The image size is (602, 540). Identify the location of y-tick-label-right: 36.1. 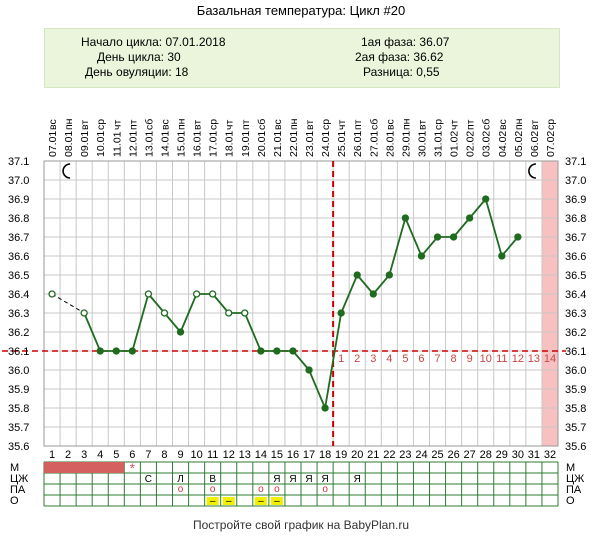
(575, 352).